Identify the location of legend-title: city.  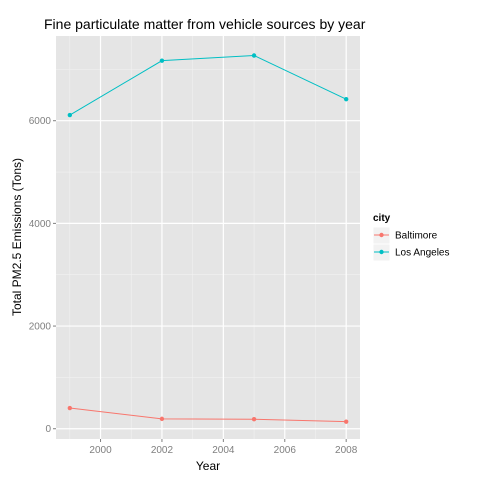
(382, 218).